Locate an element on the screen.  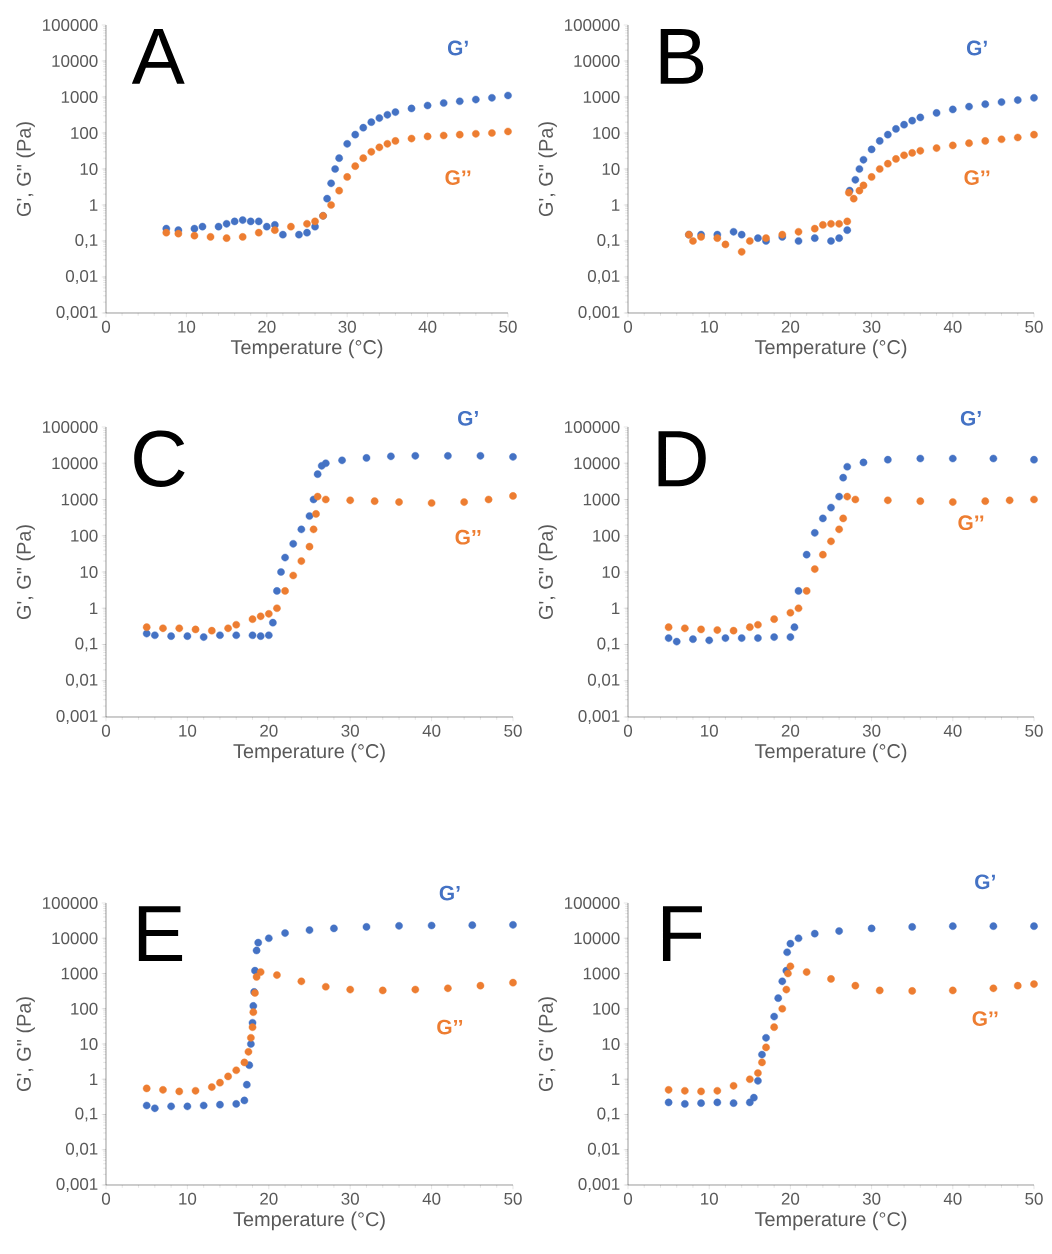
chart-title: D is located at coordinates (682, 459).